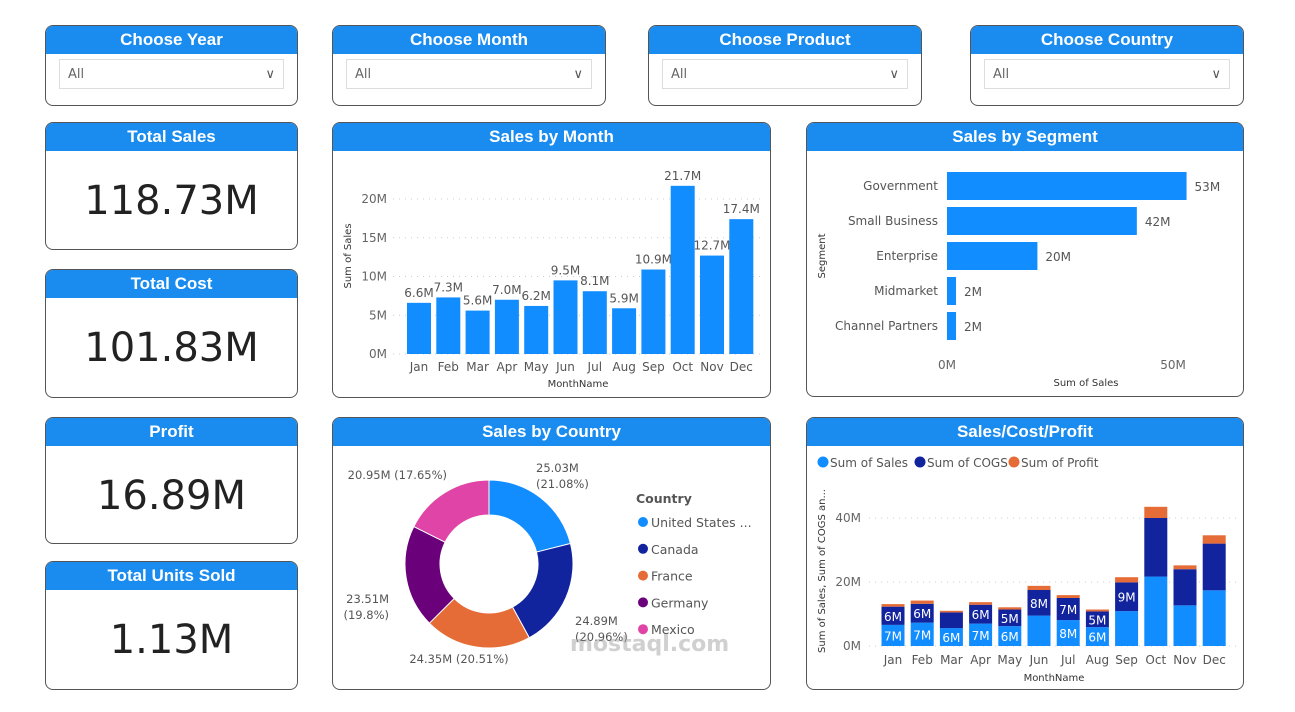  What do you see at coordinates (171, 625) in the screenshot?
I see `kpi-total-units: Total Units Sold 1.13M` at bounding box center [171, 625].